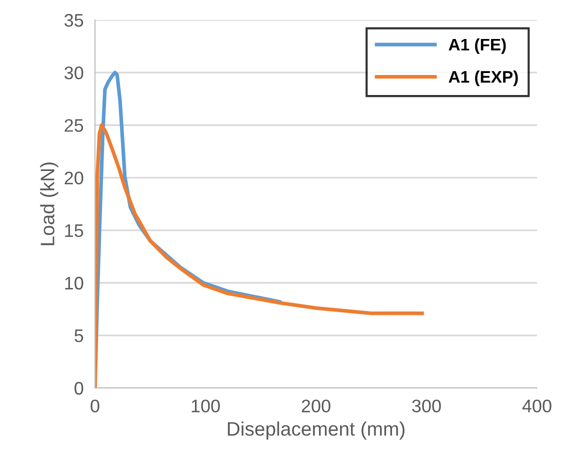 The width and height of the screenshot is (573, 469). What do you see at coordinates (74, 231) in the screenshot?
I see `y-tick-label: 15` at bounding box center [74, 231].